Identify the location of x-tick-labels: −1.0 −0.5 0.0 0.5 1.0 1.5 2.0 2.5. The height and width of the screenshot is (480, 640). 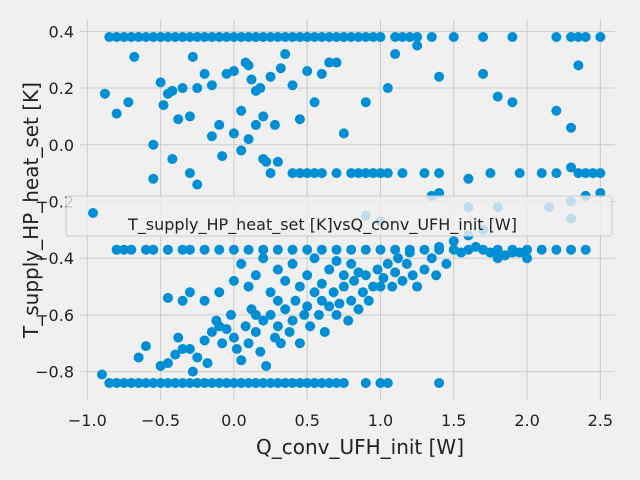
(340, 420).